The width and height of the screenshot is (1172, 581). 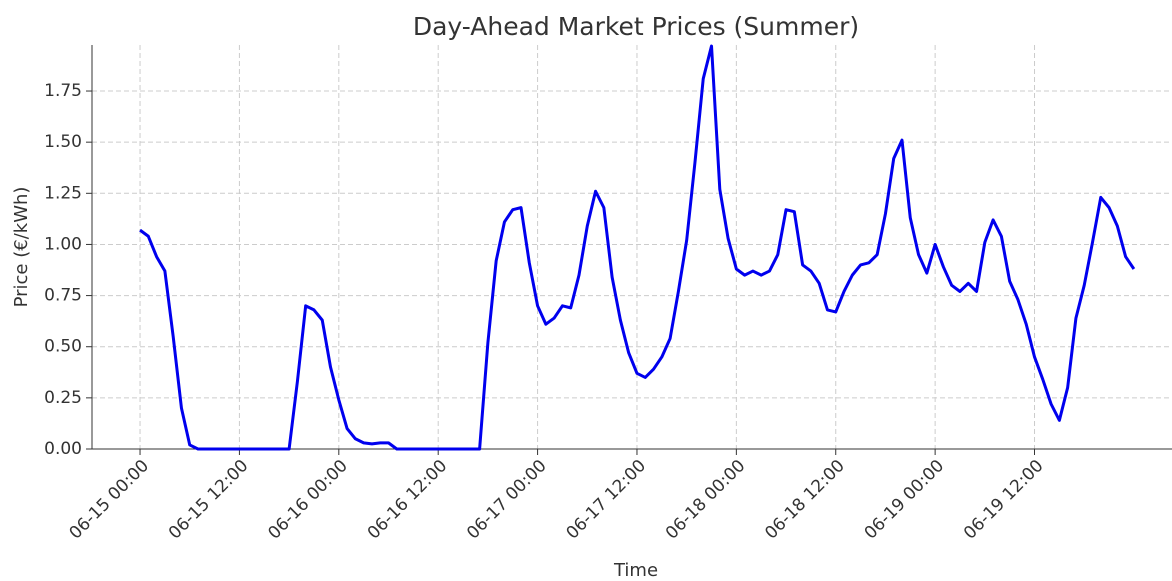 I want to click on y-tick-label: 0.50, so click(x=63, y=347).